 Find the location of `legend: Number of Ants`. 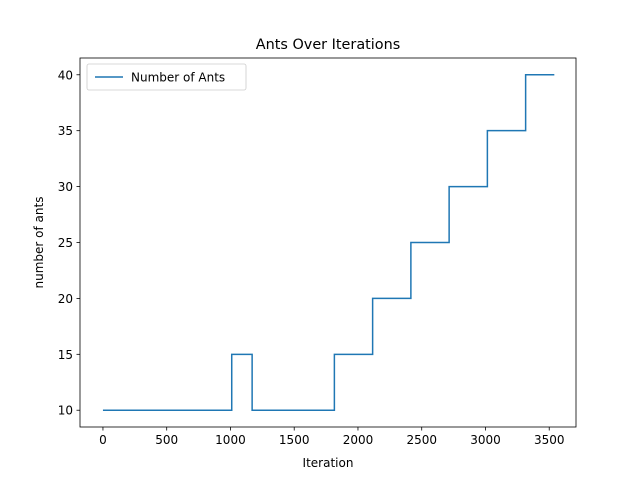

legend: Number of Ants is located at coordinates (166, 77).